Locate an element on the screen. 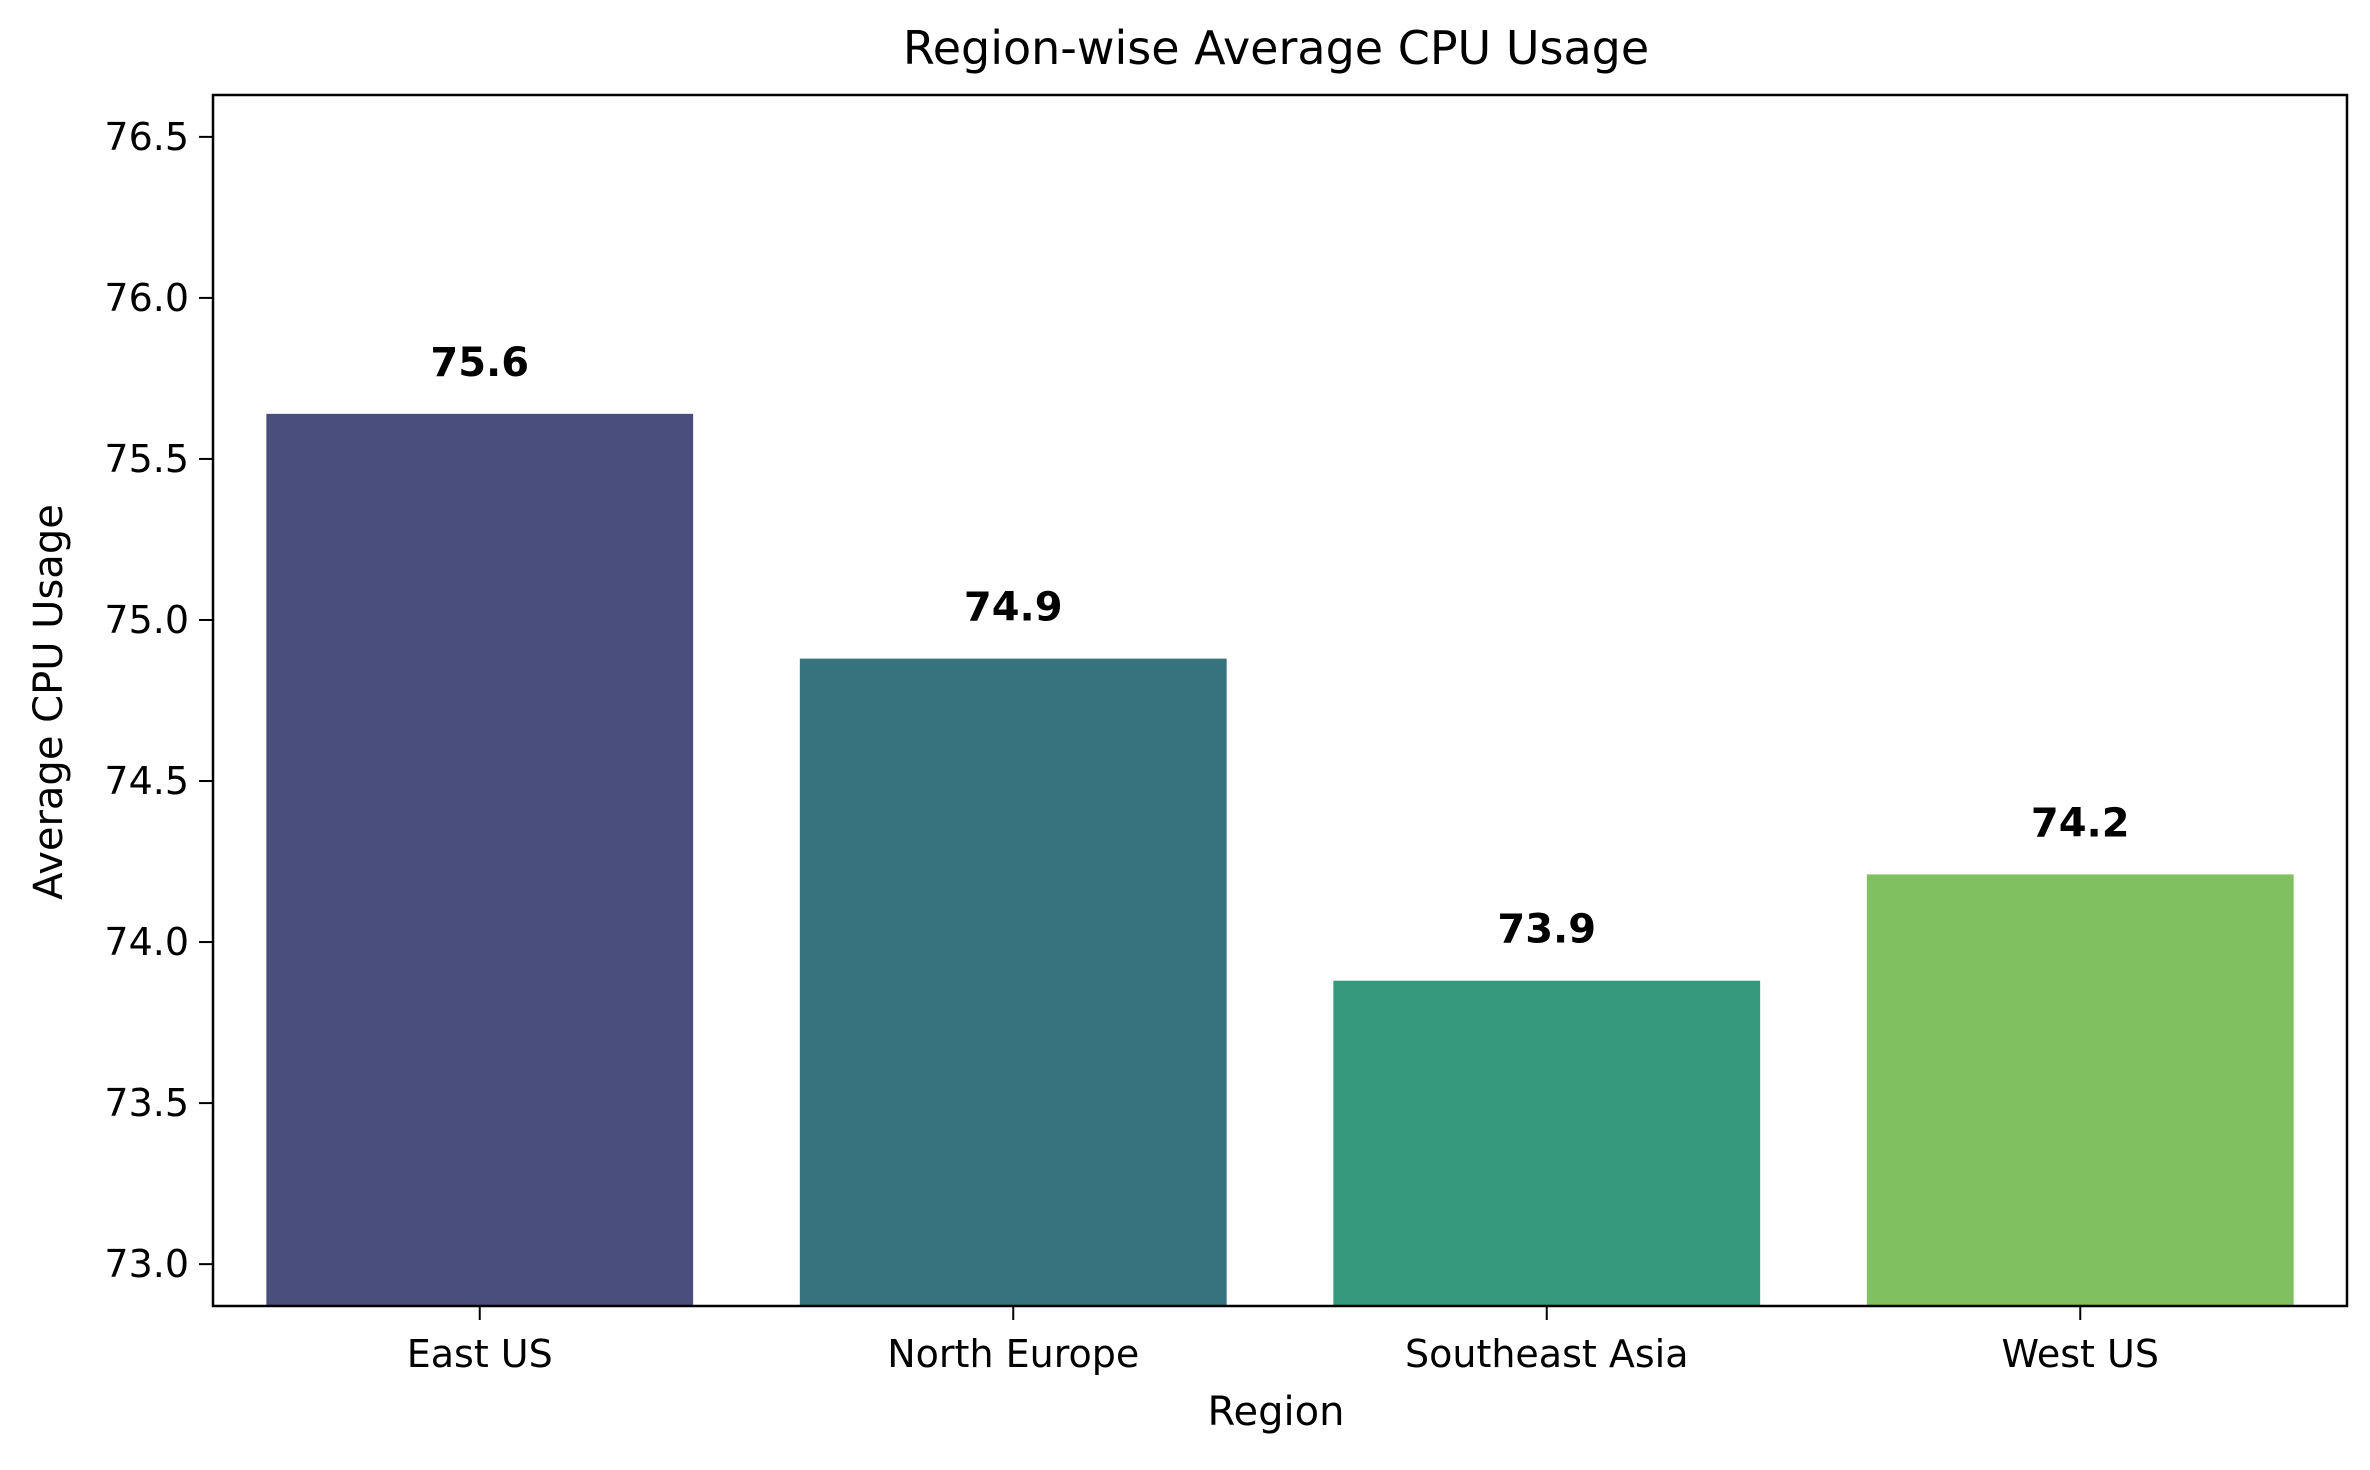 This screenshot has height=1470, width=2370. y-tick-label: 74.0 is located at coordinates (146, 942).